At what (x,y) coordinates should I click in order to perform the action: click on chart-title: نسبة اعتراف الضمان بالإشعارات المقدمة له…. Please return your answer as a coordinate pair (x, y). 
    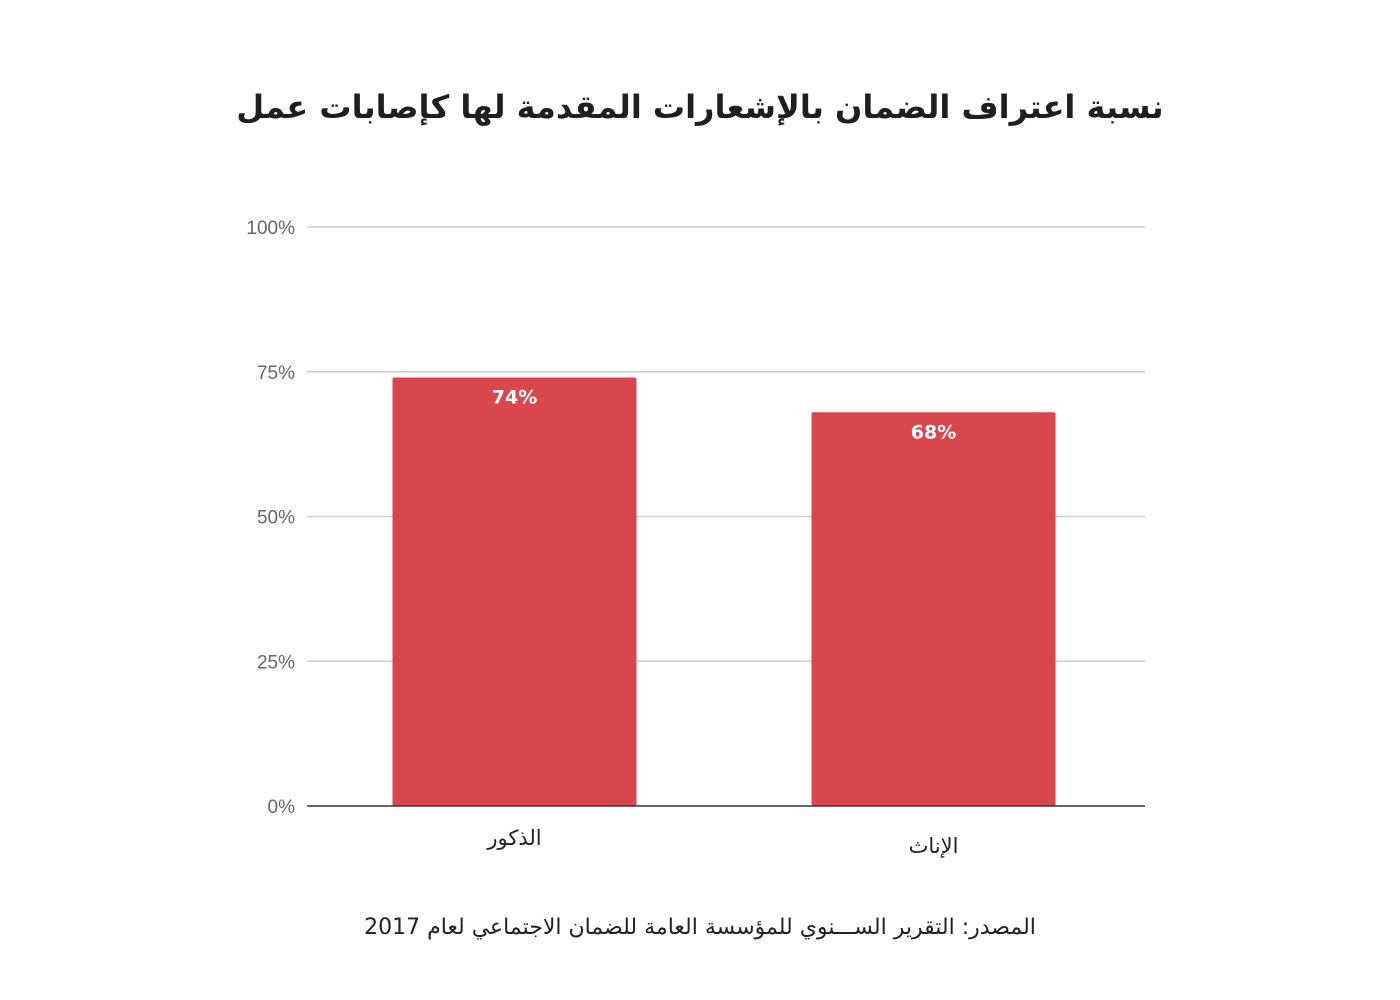
    Looking at the image, I should click on (700, 107).